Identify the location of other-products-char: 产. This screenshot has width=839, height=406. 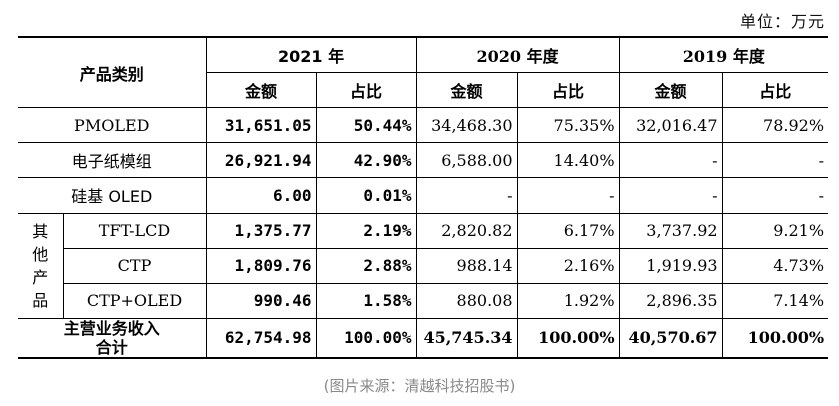
(40, 277).